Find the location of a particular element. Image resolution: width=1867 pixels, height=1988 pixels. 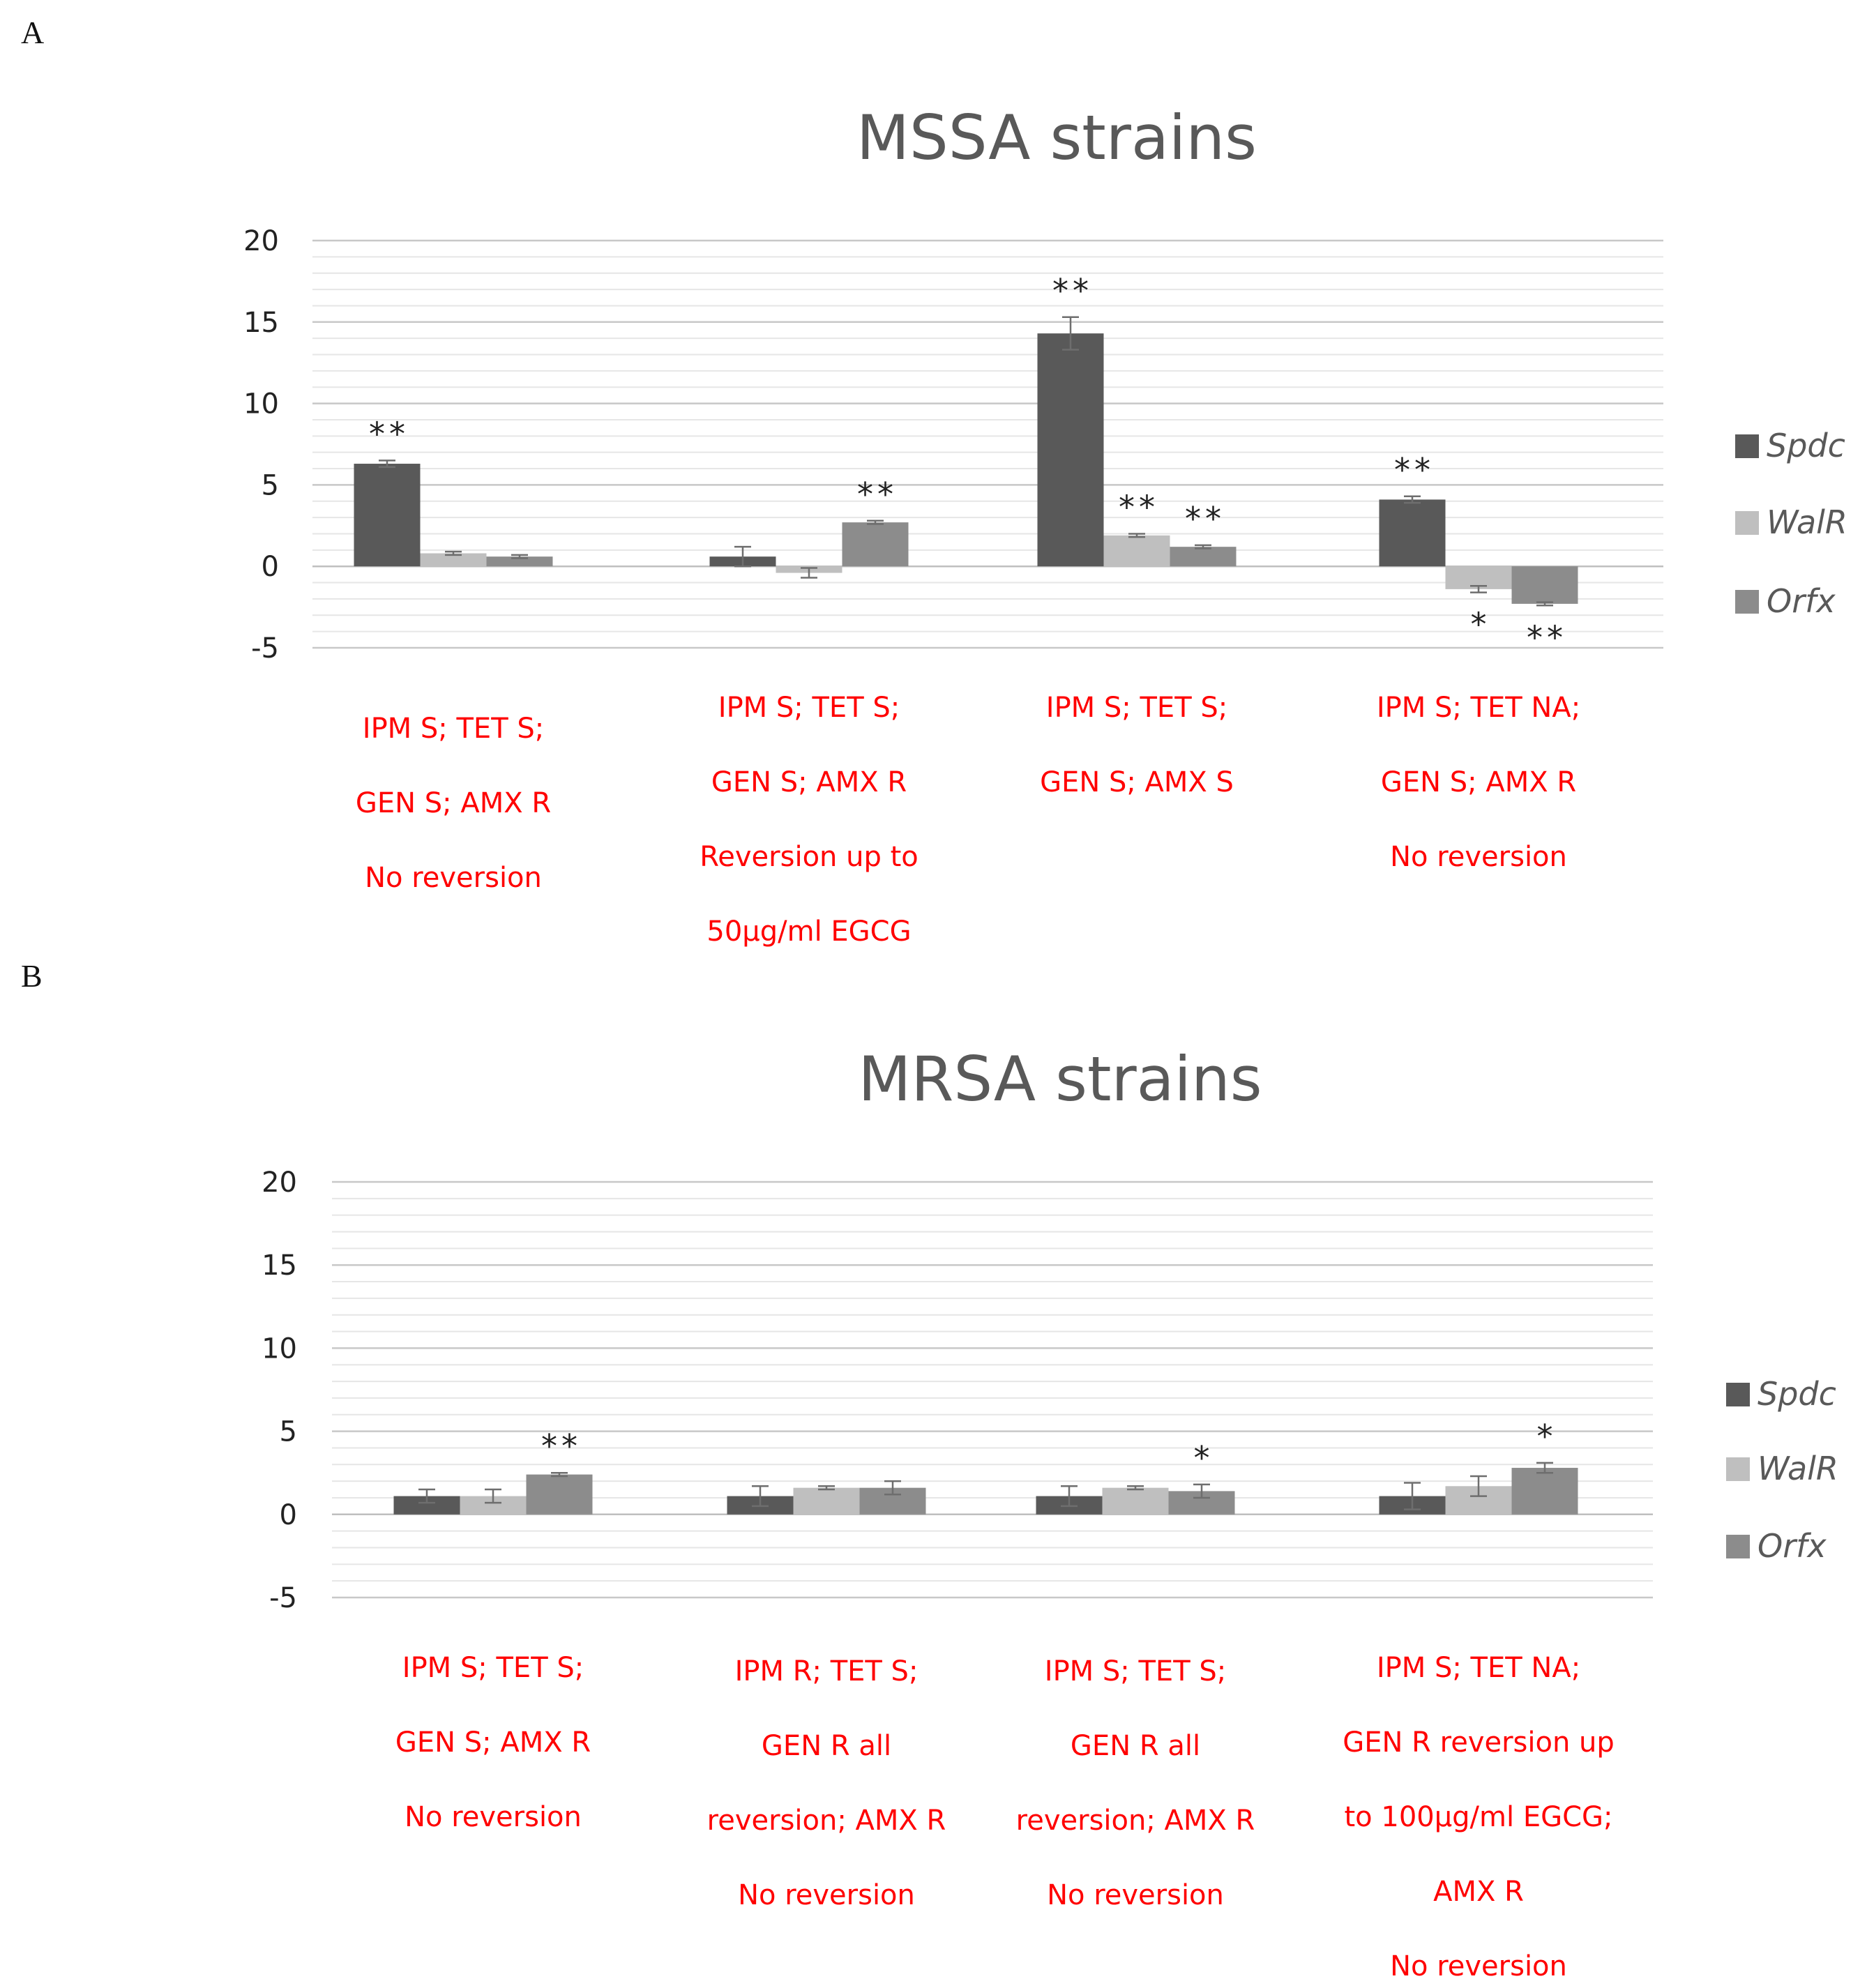

category-label-line: GEN R reversion up is located at coordinates (1479, 1743).